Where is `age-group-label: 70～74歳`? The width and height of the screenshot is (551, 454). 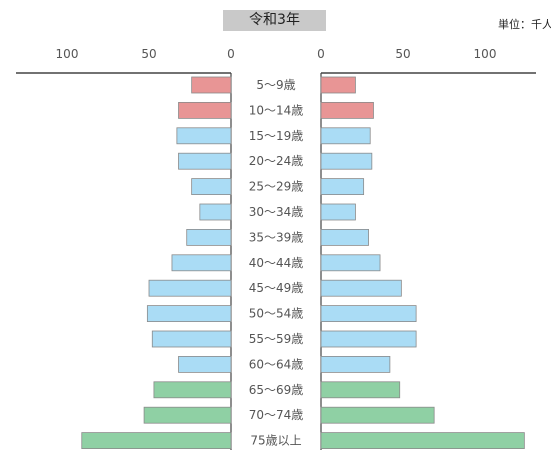
age-group-label: 70～74歳 is located at coordinates (276, 415).